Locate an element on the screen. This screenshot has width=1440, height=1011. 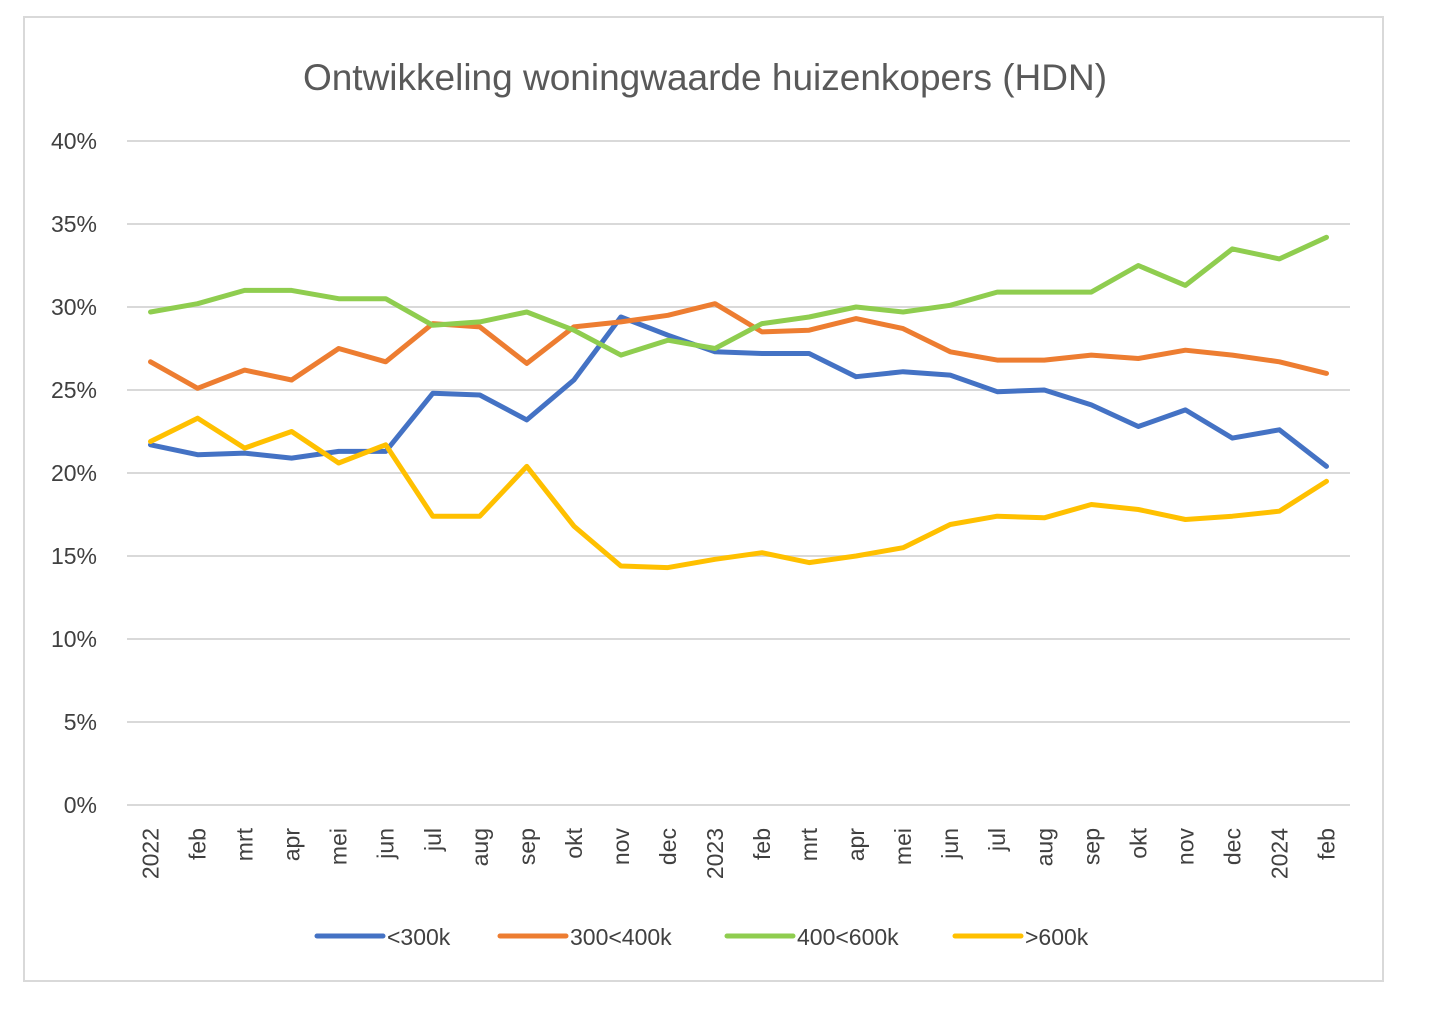
y-tick-label: 15% is located at coordinates (74, 556).